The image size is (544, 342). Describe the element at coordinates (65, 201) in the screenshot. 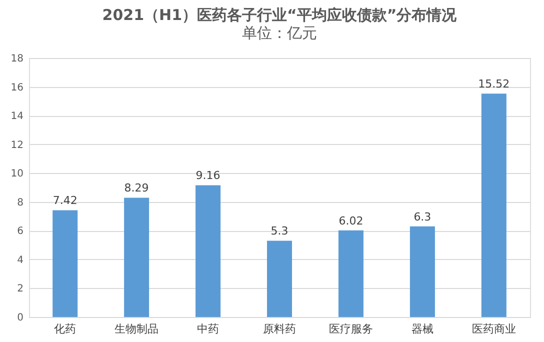

I see `data-label: 7.42` at that location.